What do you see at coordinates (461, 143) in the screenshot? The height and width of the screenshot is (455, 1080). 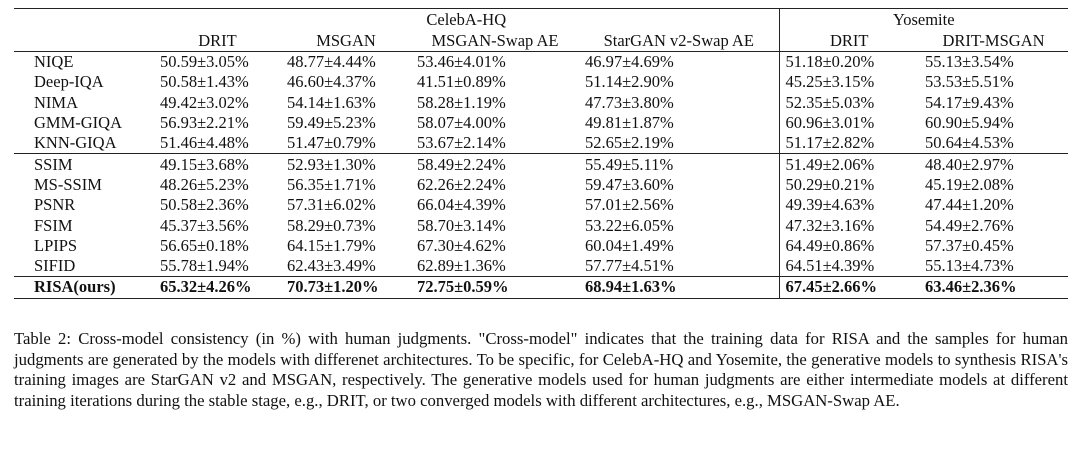 I see `score-cell: 53.67±2.14%` at bounding box center [461, 143].